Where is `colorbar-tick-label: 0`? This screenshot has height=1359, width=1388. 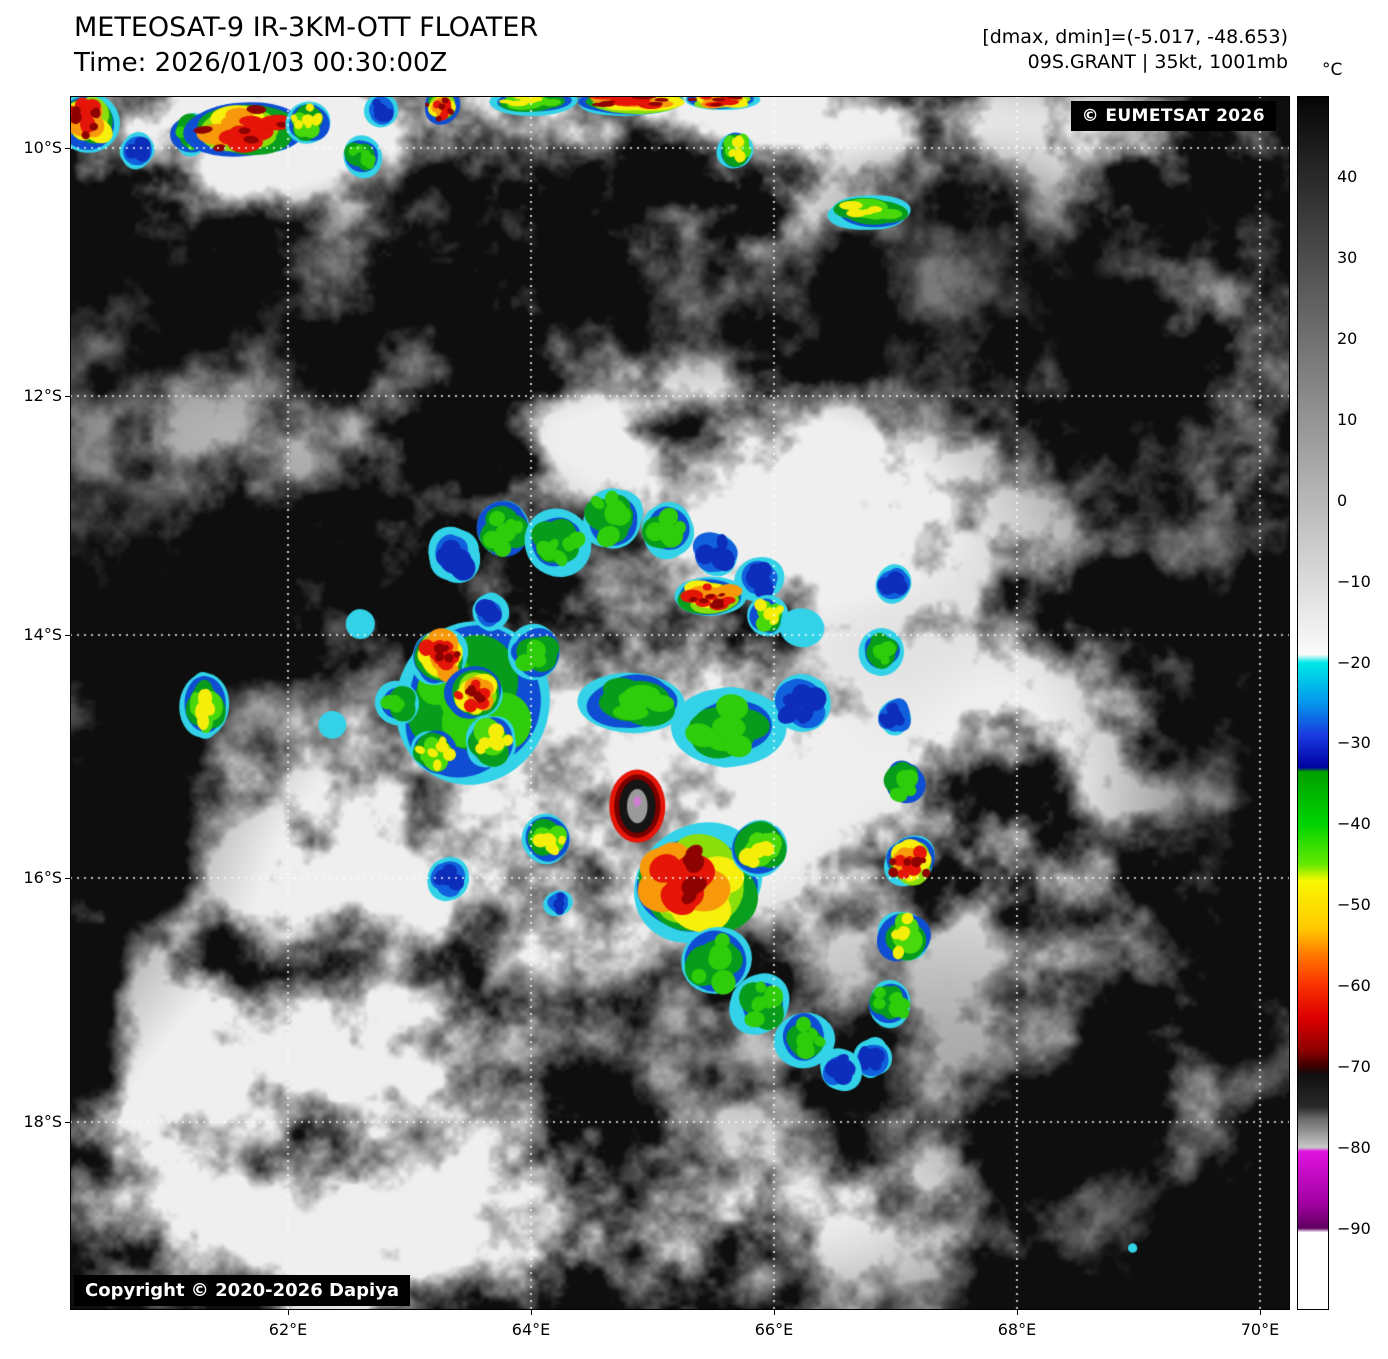 colorbar-tick-label: 0 is located at coordinates (1342, 500).